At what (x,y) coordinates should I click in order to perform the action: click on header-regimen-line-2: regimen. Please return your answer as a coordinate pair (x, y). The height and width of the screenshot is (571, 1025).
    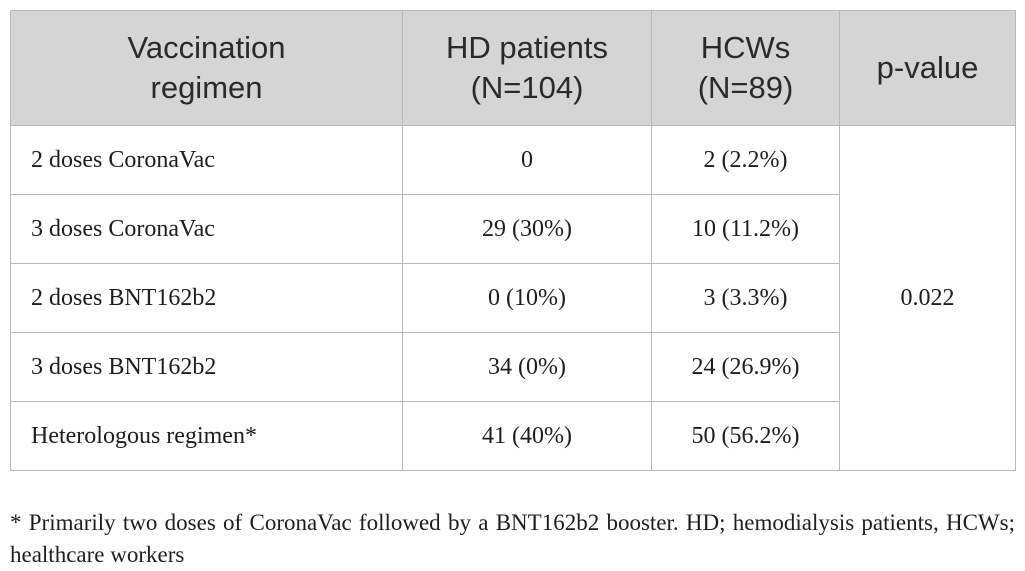
    Looking at the image, I should click on (206, 87).